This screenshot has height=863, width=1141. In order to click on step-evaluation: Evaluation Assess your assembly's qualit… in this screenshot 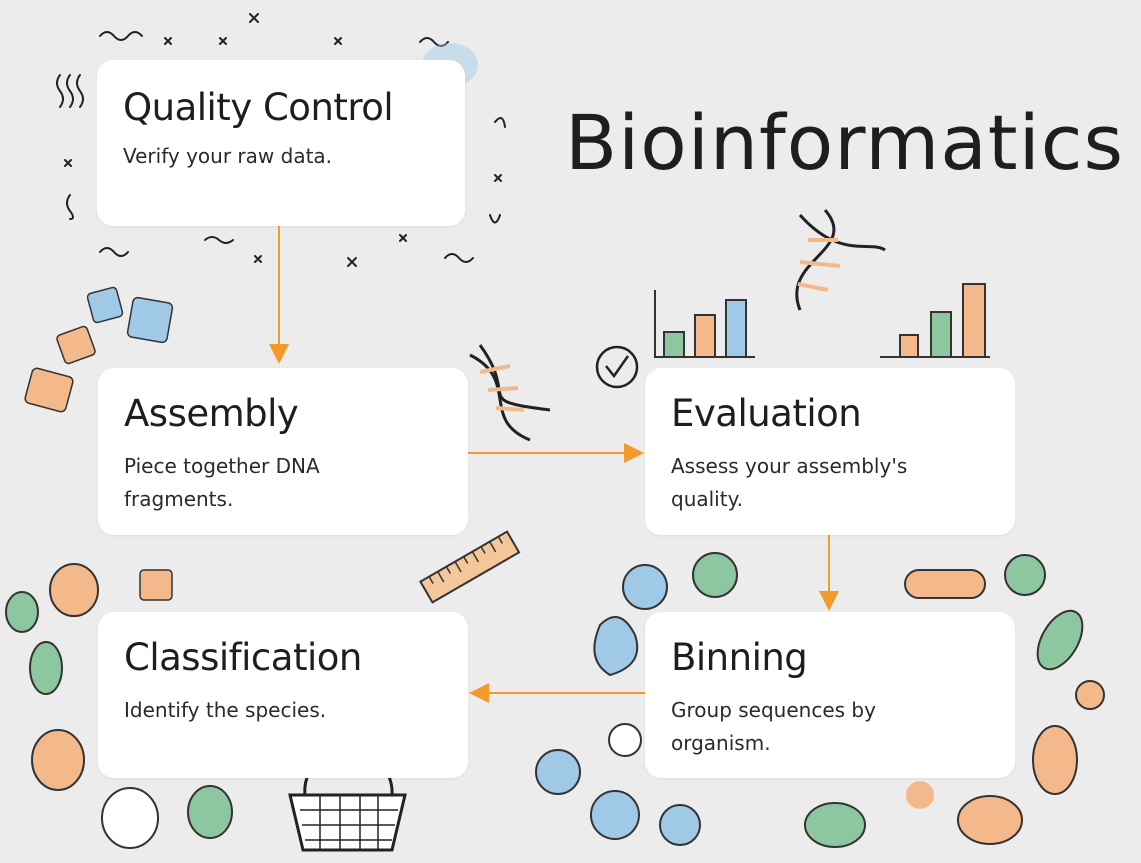, I will do `click(830, 451)`.